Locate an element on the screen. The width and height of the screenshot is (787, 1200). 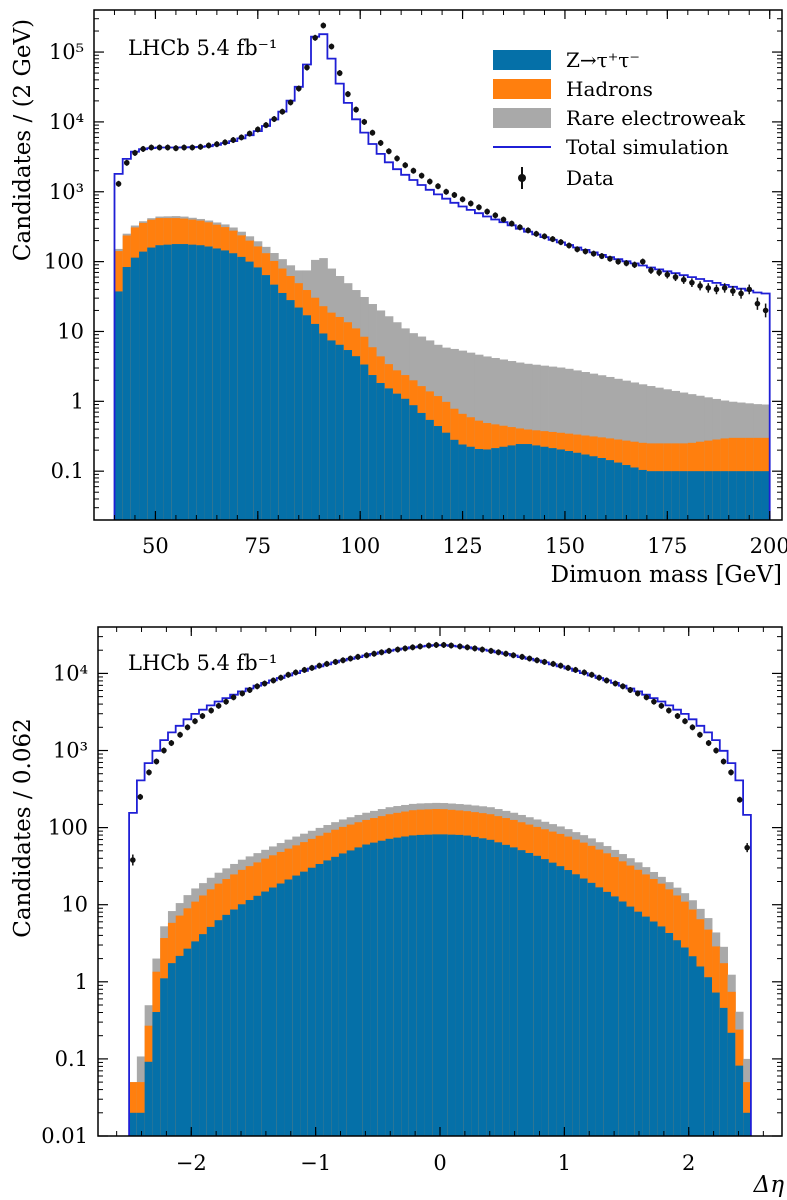
mass-xtick-label: 50 is located at coordinates (155, 546).